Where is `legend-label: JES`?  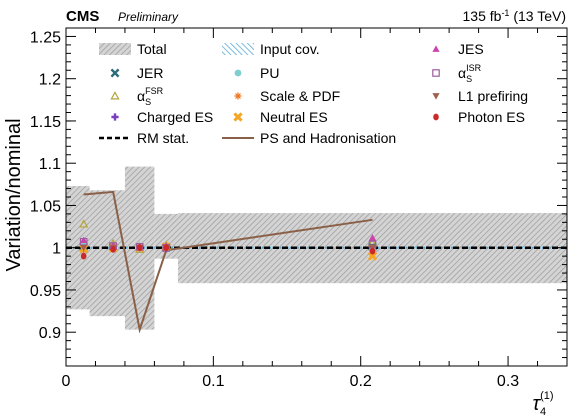 legend-label: JES is located at coordinates (471, 49).